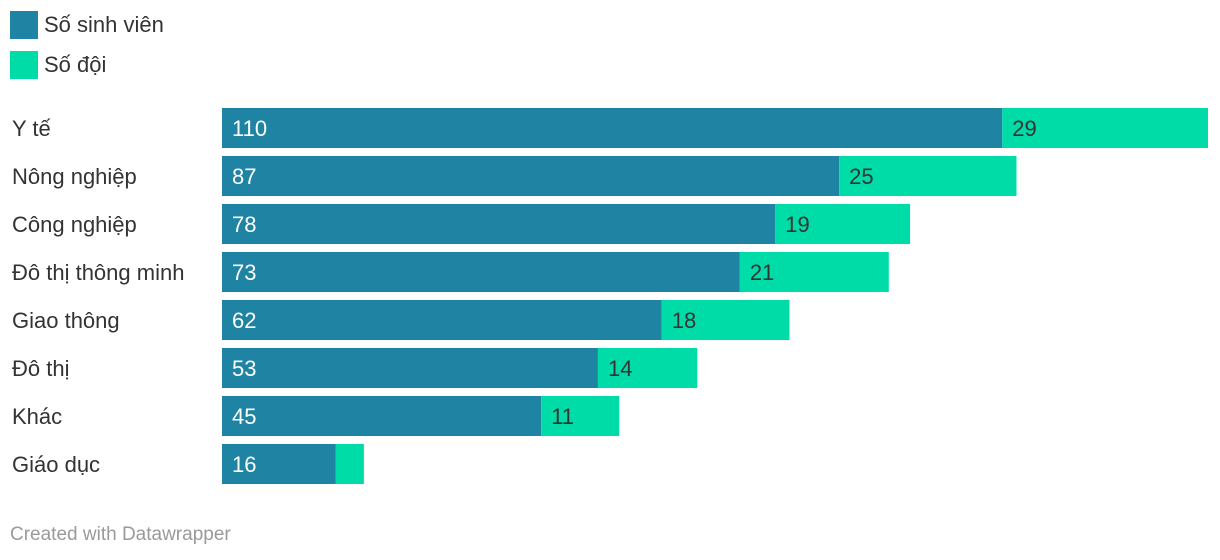  Describe the element at coordinates (74, 176) in the screenshot. I see `category-label: Nông nghiệp` at that location.